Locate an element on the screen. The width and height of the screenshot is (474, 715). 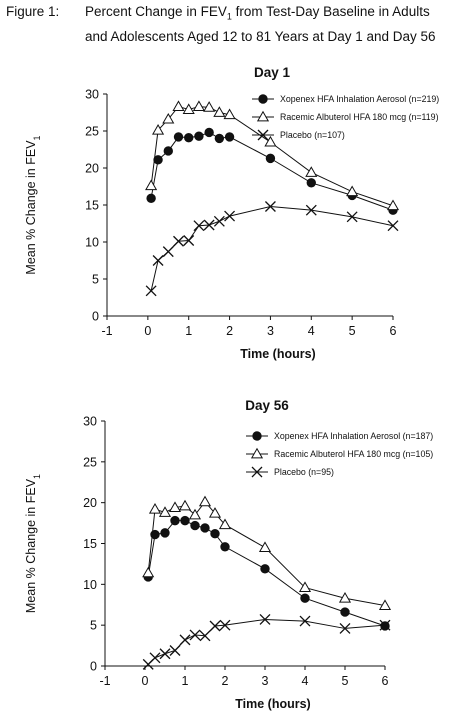
x-tick-label: 6 is located at coordinates (385, 681).